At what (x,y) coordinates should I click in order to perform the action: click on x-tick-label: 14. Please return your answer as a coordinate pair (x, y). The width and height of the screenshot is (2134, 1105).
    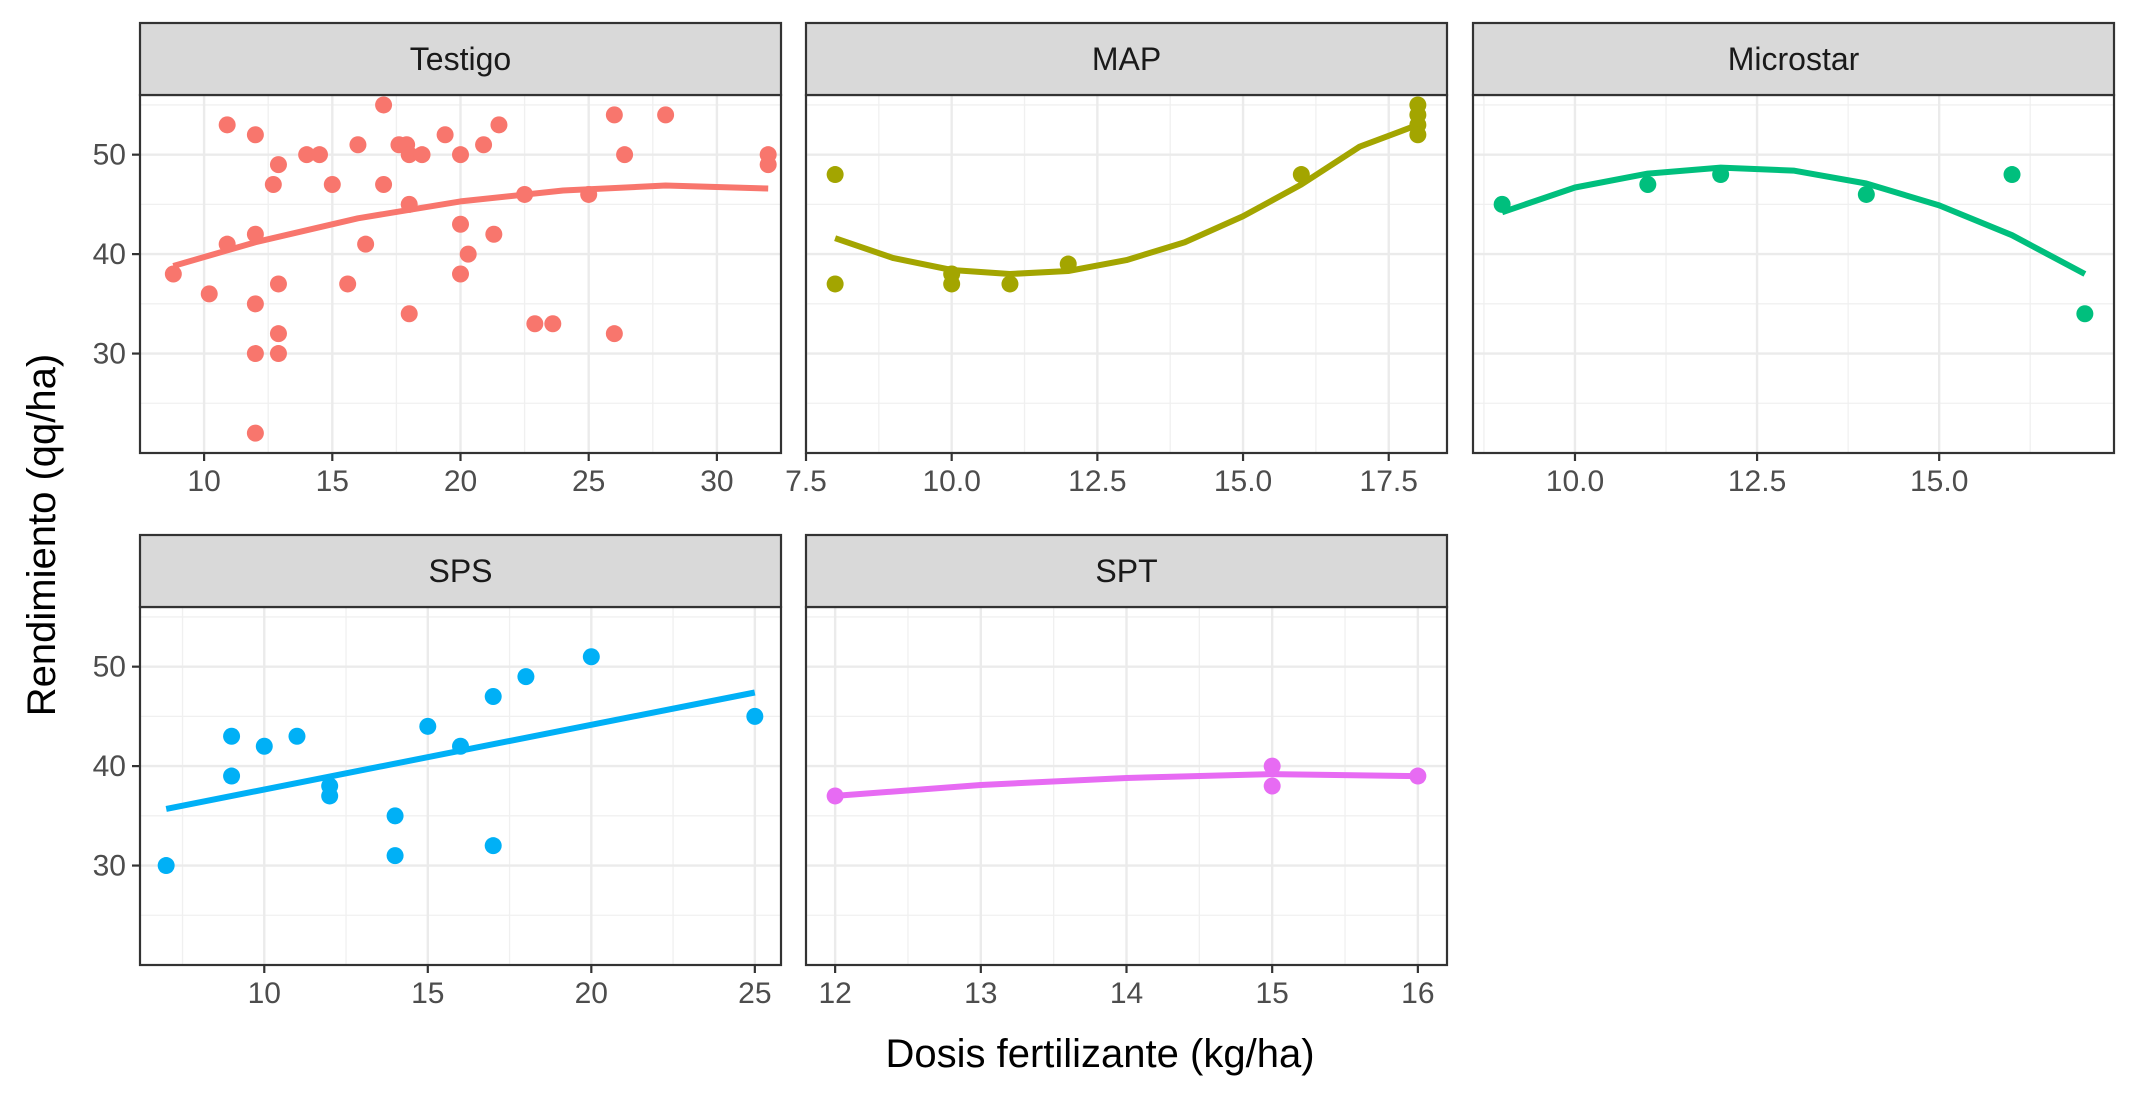
    Looking at the image, I should click on (1126, 993).